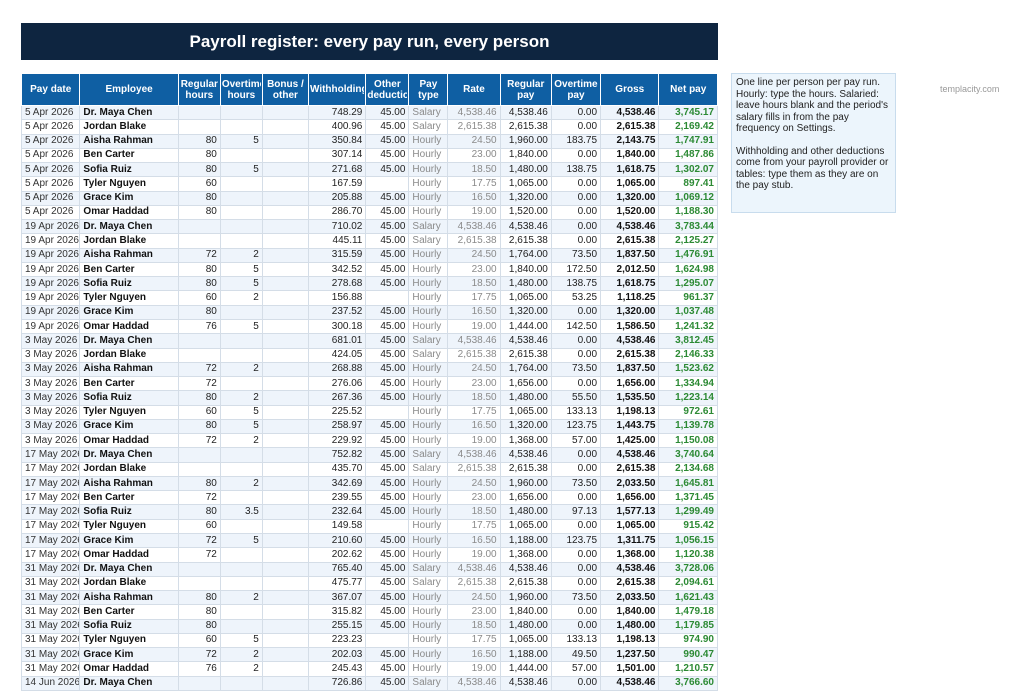 This screenshot has width=1024, height=693. I want to click on employee-cell: Aisha Rahman, so click(129, 255).